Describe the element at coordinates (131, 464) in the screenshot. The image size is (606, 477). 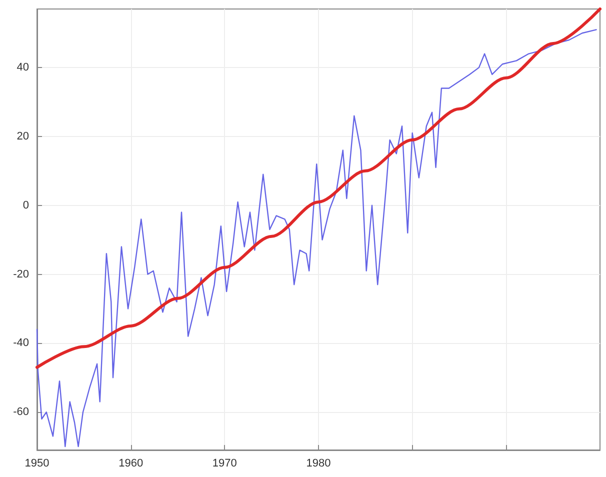
I see `x-tick-label: 1960` at that location.